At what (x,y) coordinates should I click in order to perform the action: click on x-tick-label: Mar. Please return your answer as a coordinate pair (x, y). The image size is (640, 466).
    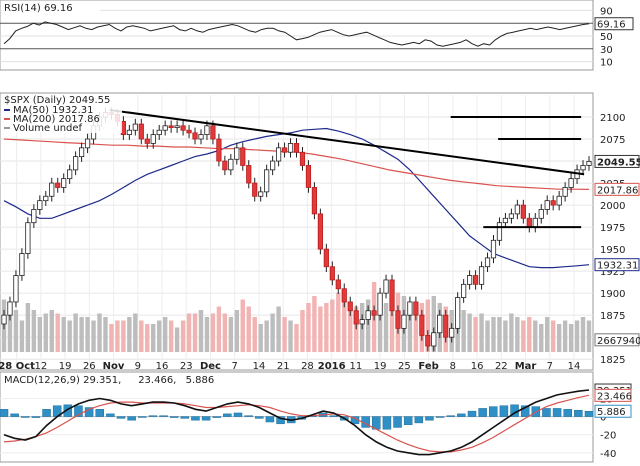
    Looking at the image, I should click on (526, 366).